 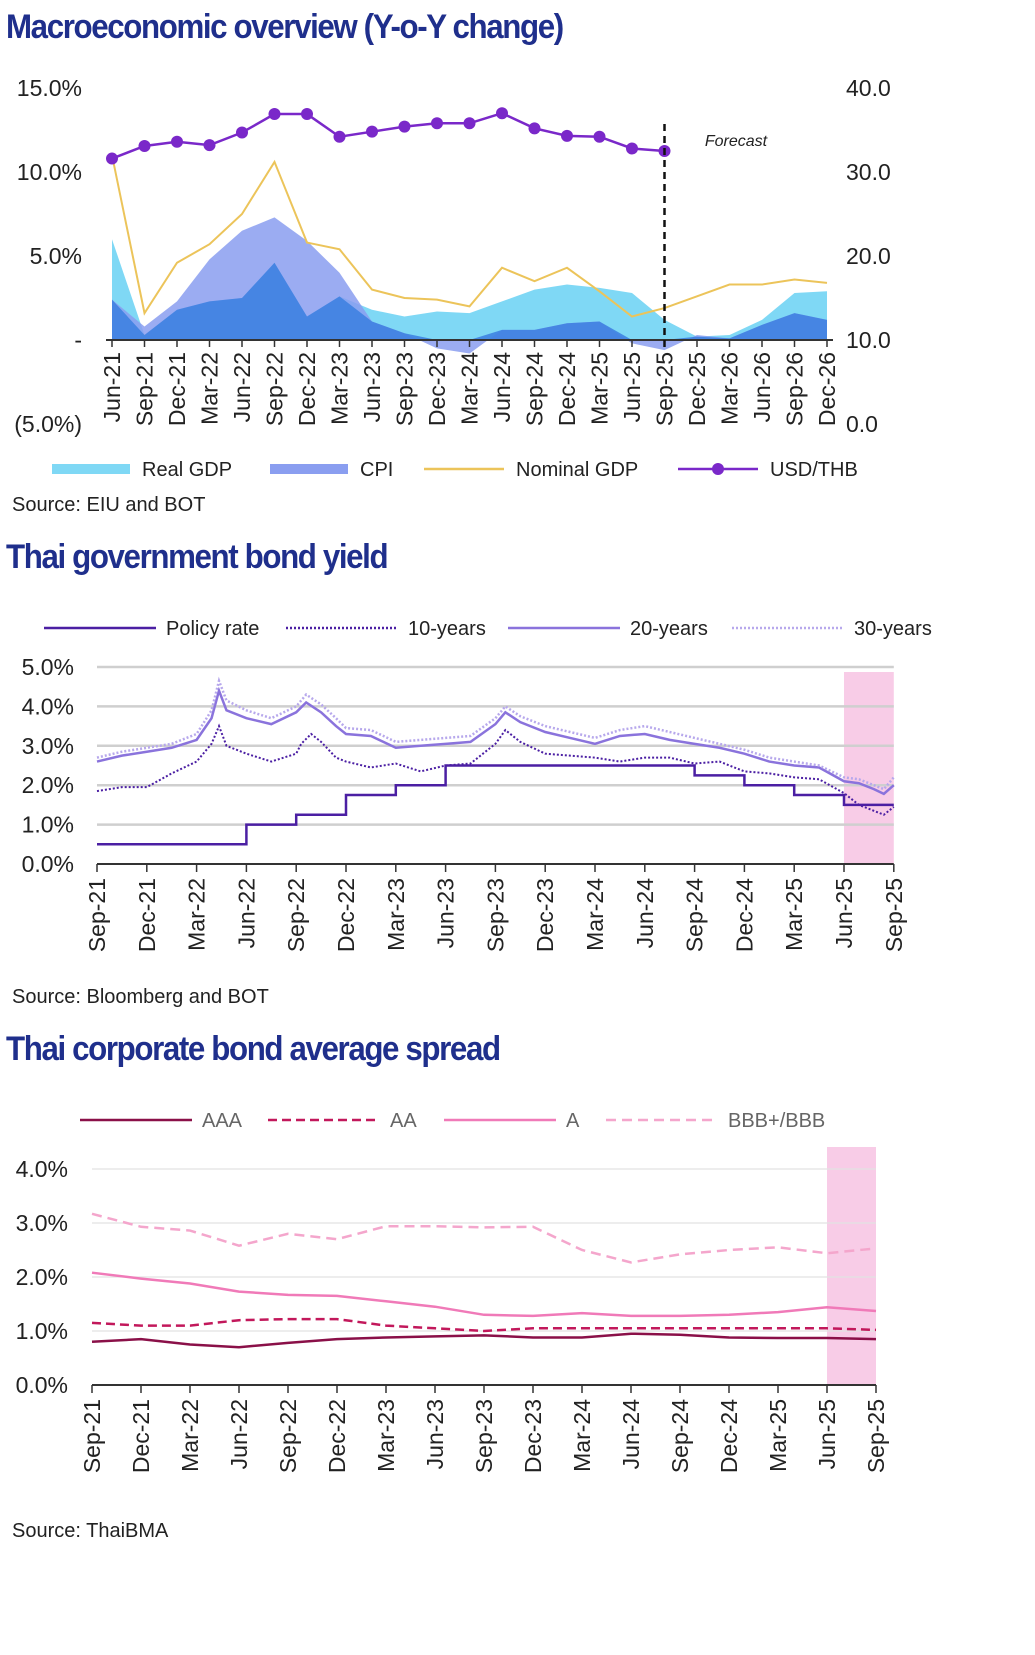 What do you see at coordinates (776, 1121) in the screenshot?
I see `legend-bbb-bbb-label: BBB+/BBB` at bounding box center [776, 1121].